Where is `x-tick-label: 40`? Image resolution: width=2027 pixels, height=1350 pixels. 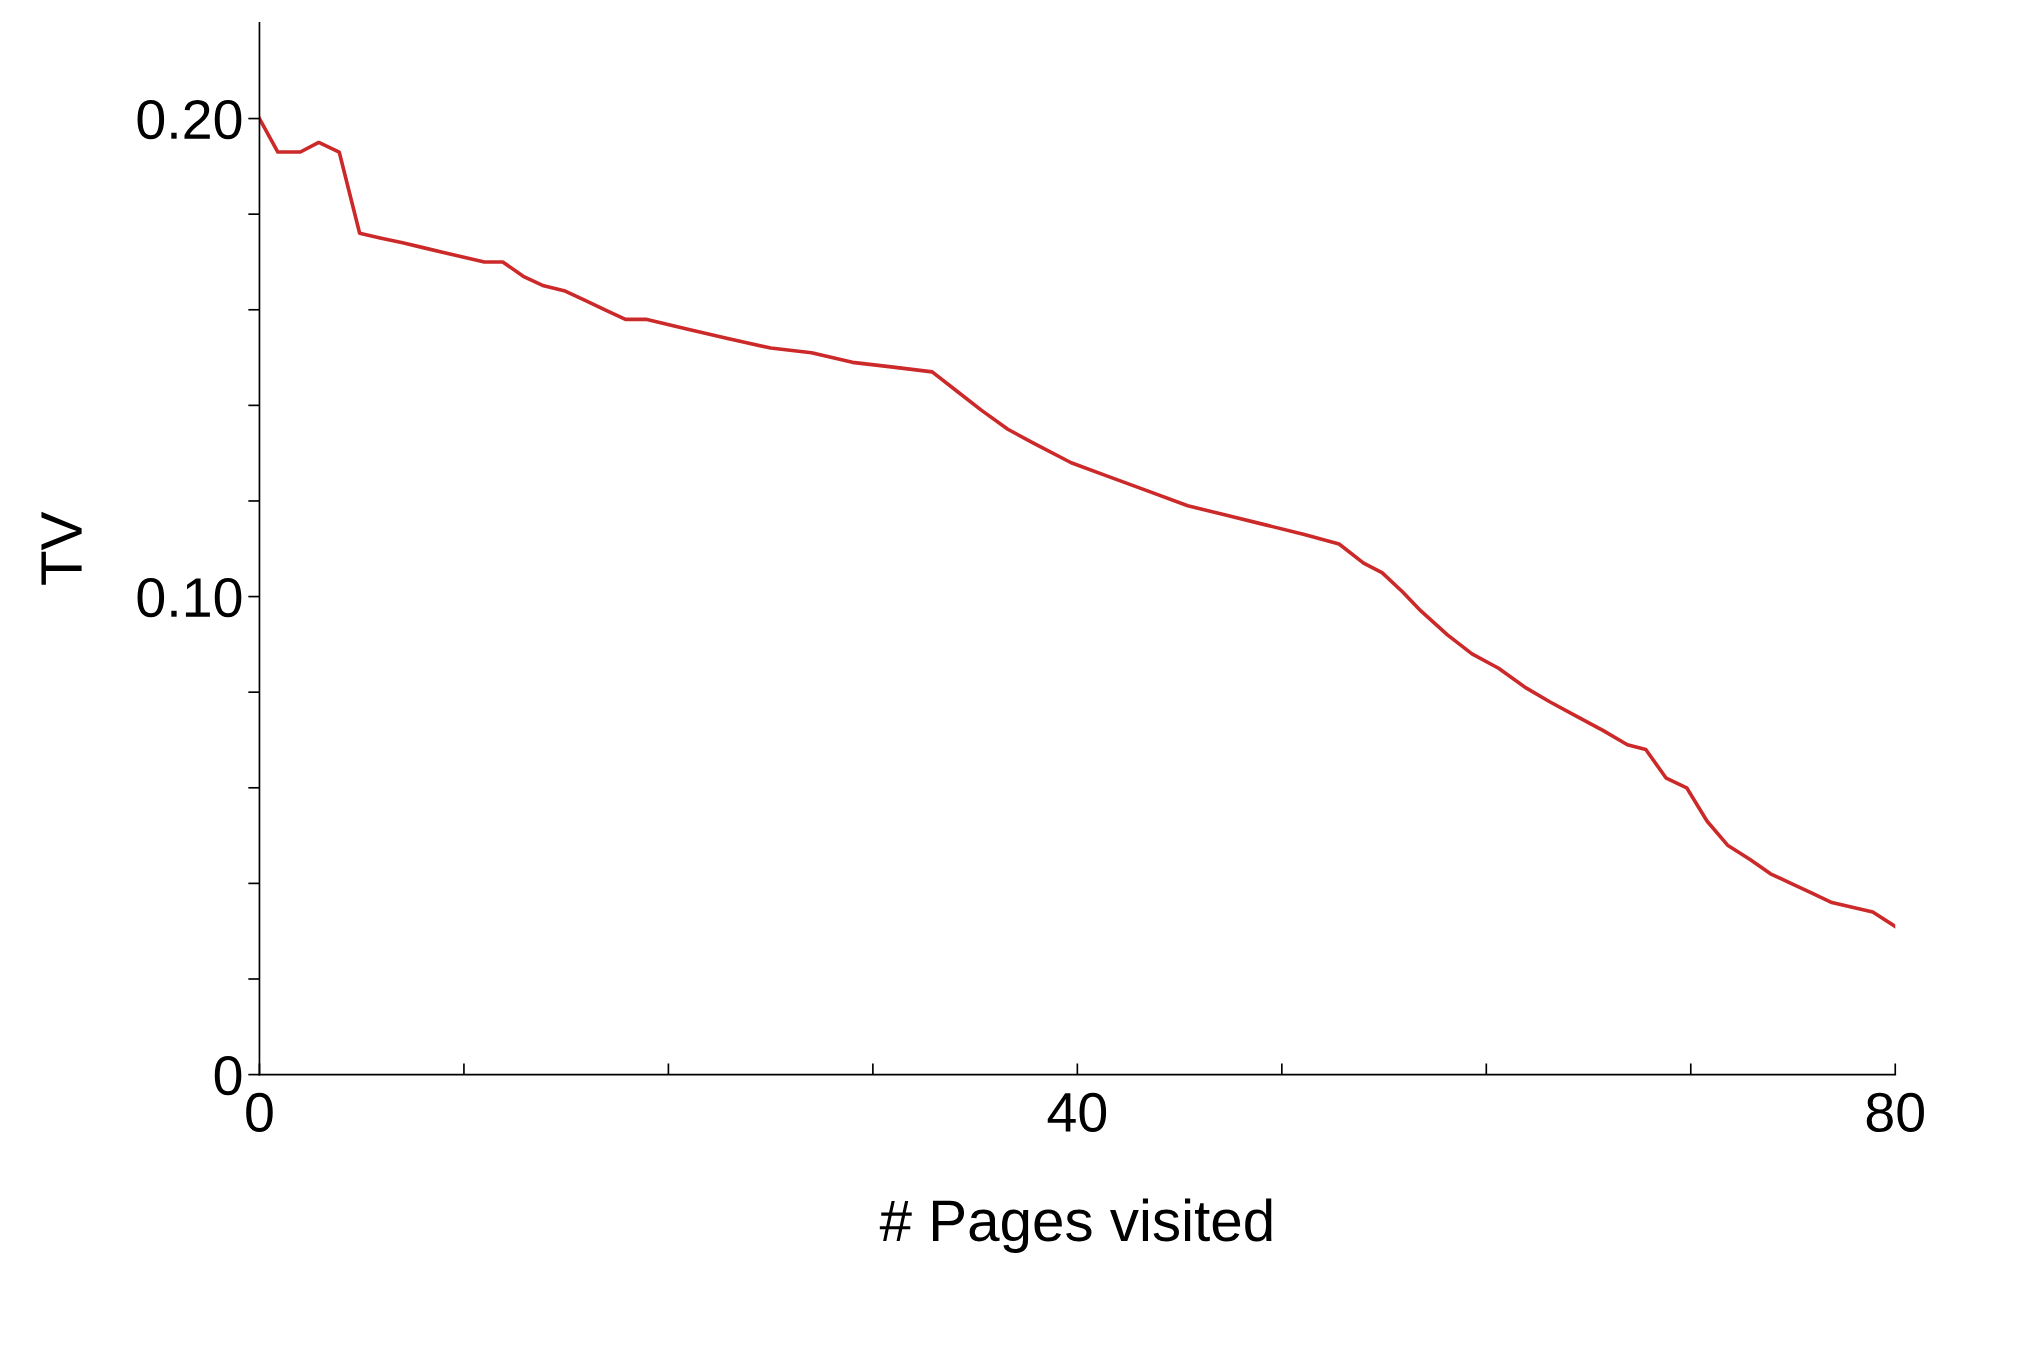 x-tick-label: 40 is located at coordinates (1077, 1112).